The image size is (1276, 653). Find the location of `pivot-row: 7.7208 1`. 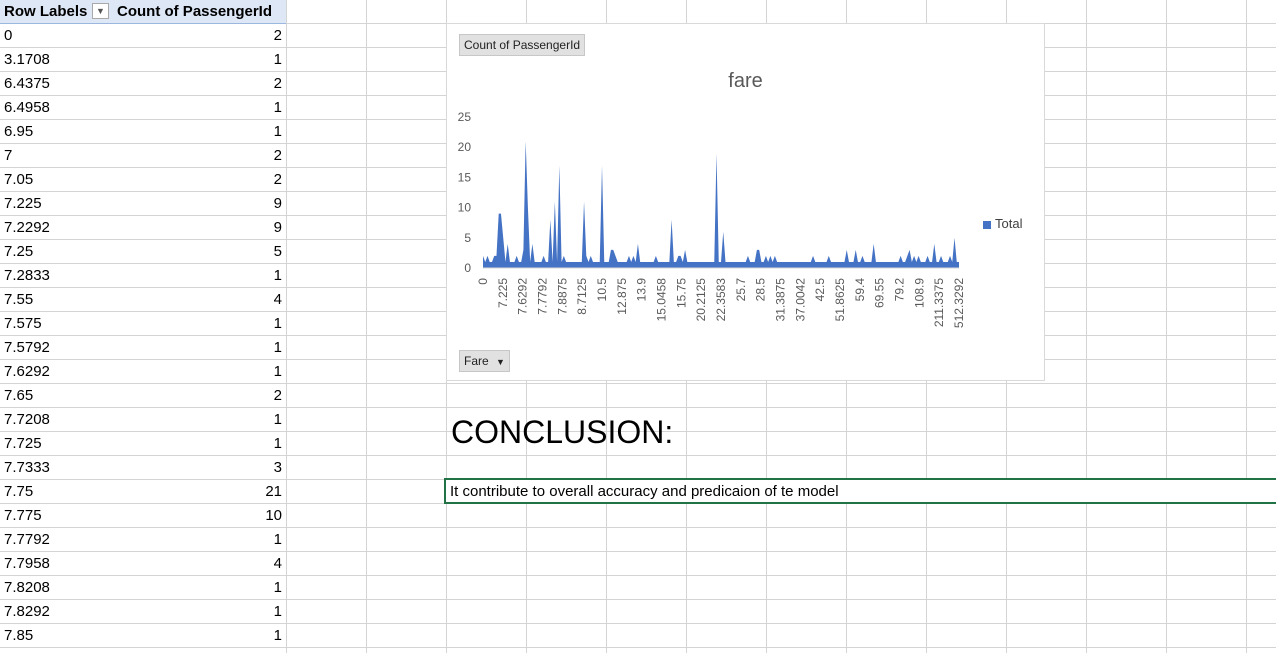

pivot-row: 7.7208 1 is located at coordinates (143, 420).